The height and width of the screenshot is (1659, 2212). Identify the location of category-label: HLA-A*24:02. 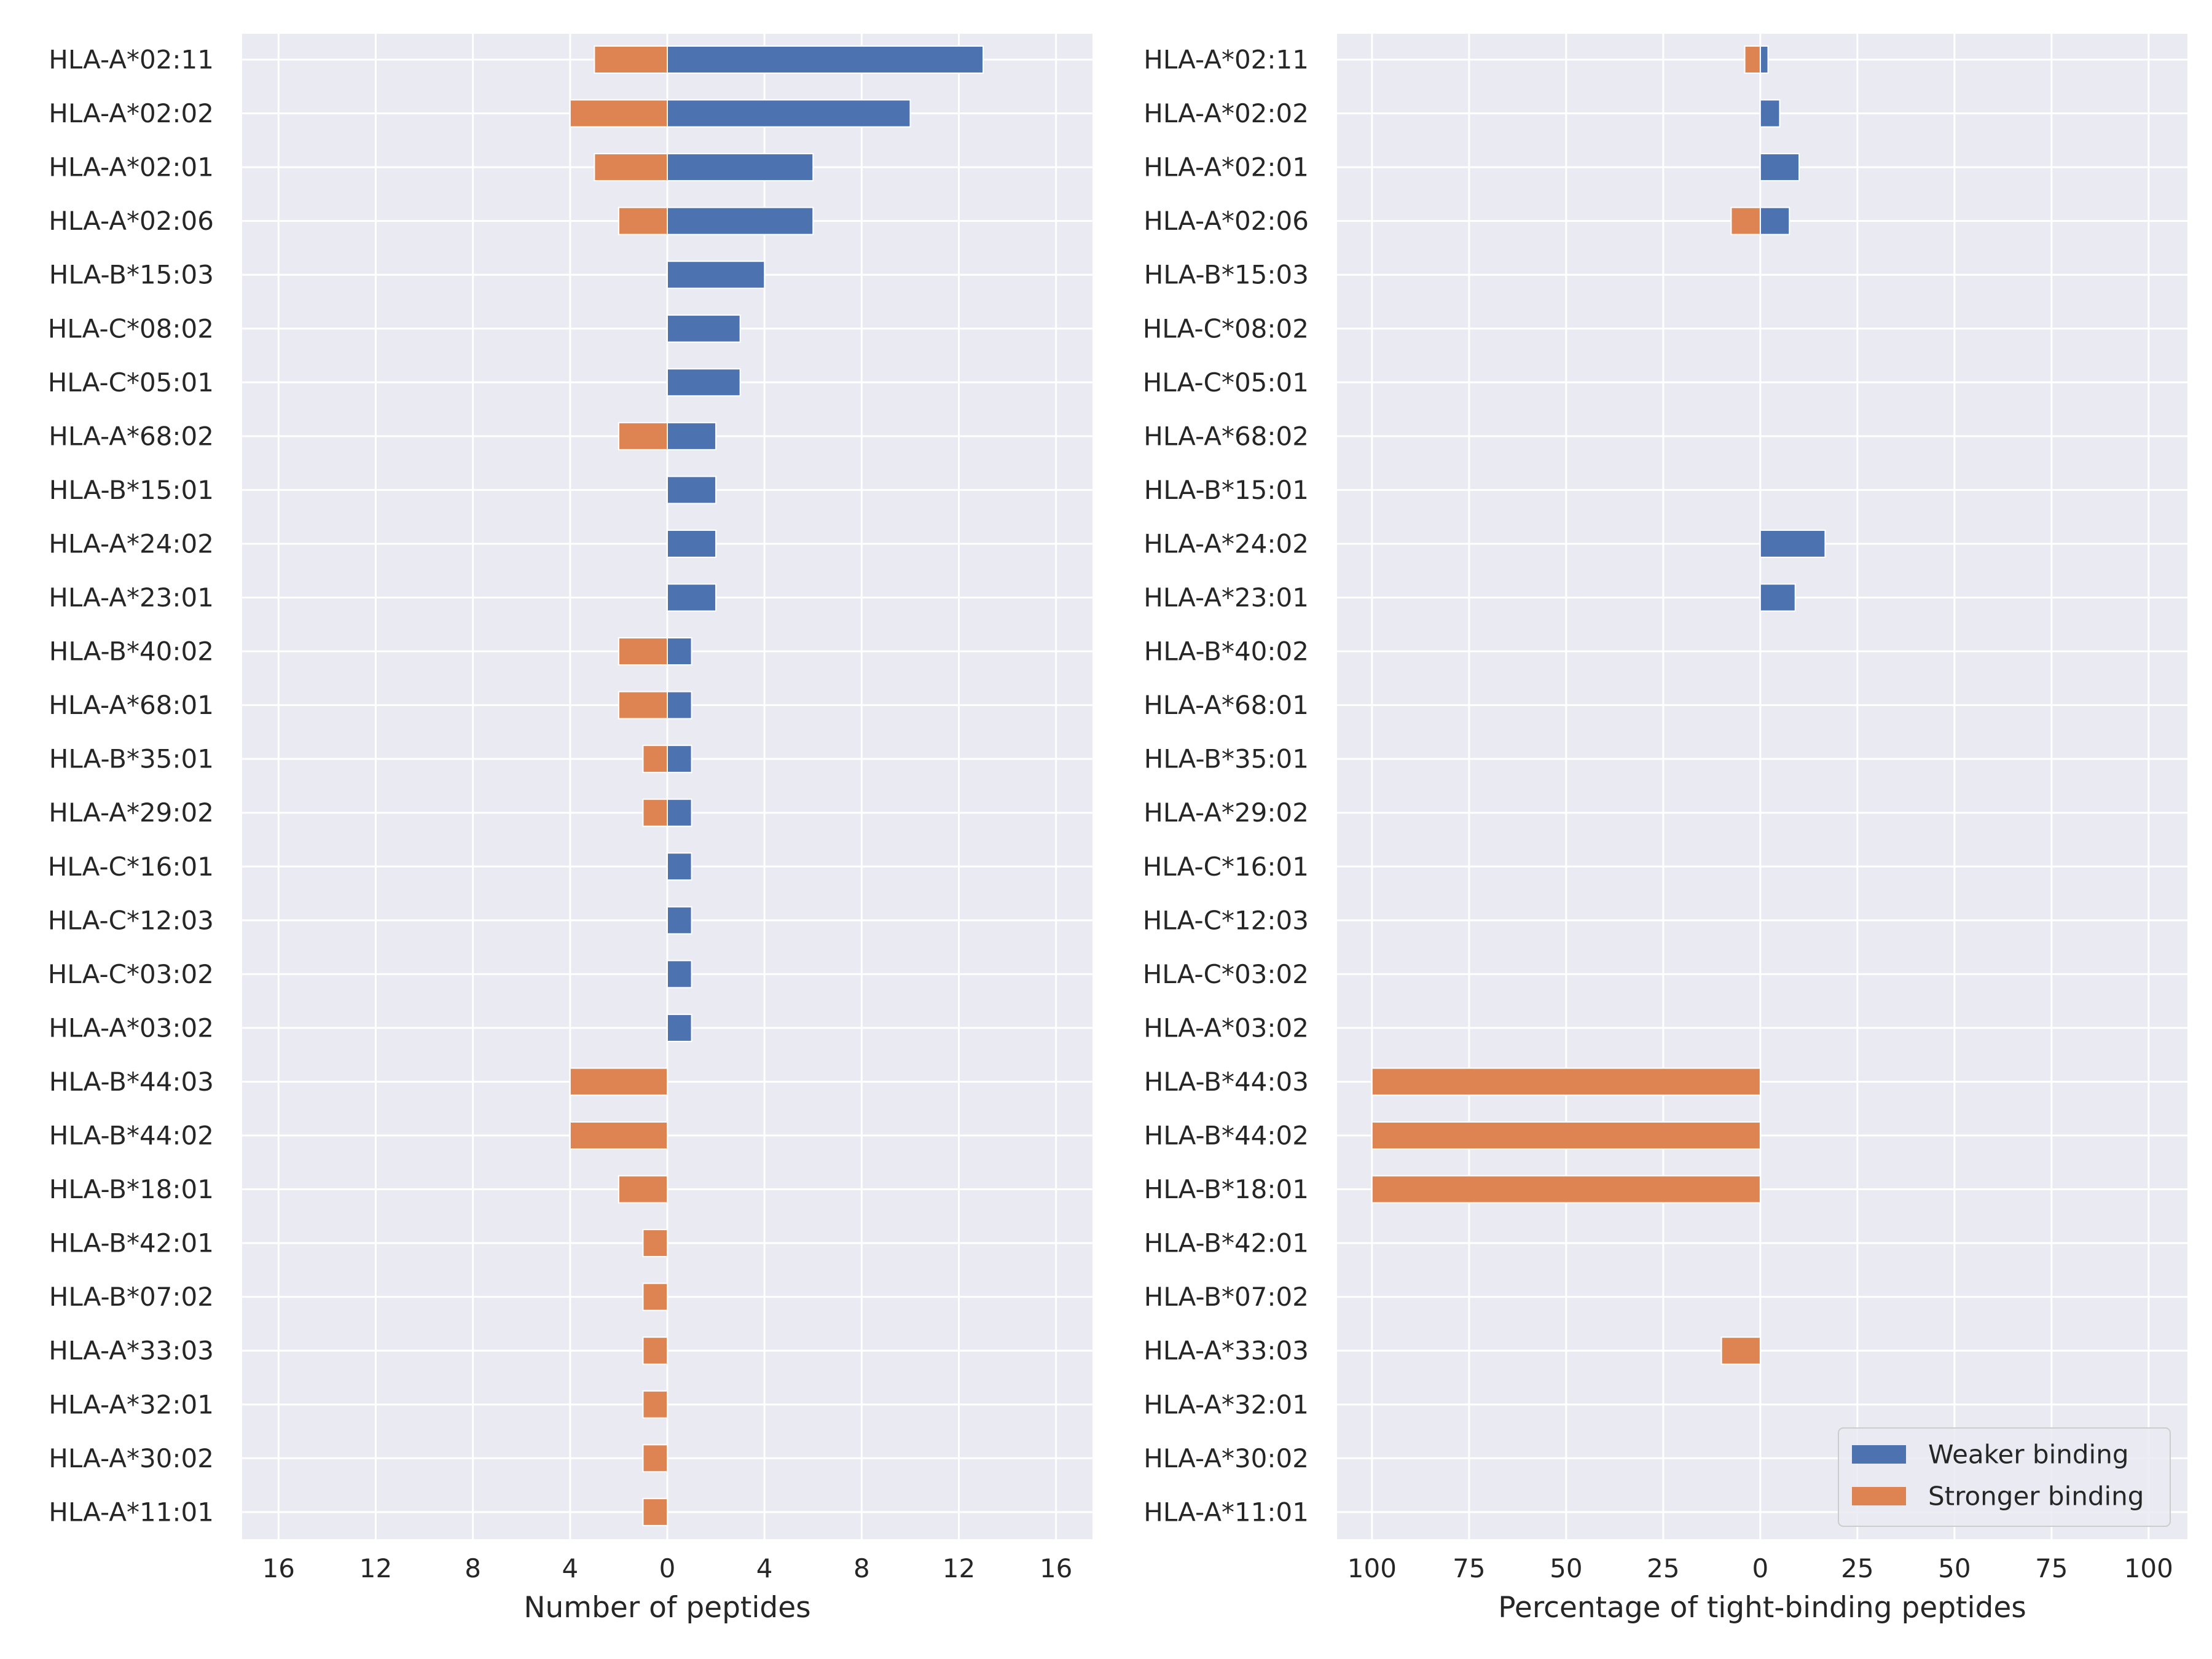
(1226, 543).